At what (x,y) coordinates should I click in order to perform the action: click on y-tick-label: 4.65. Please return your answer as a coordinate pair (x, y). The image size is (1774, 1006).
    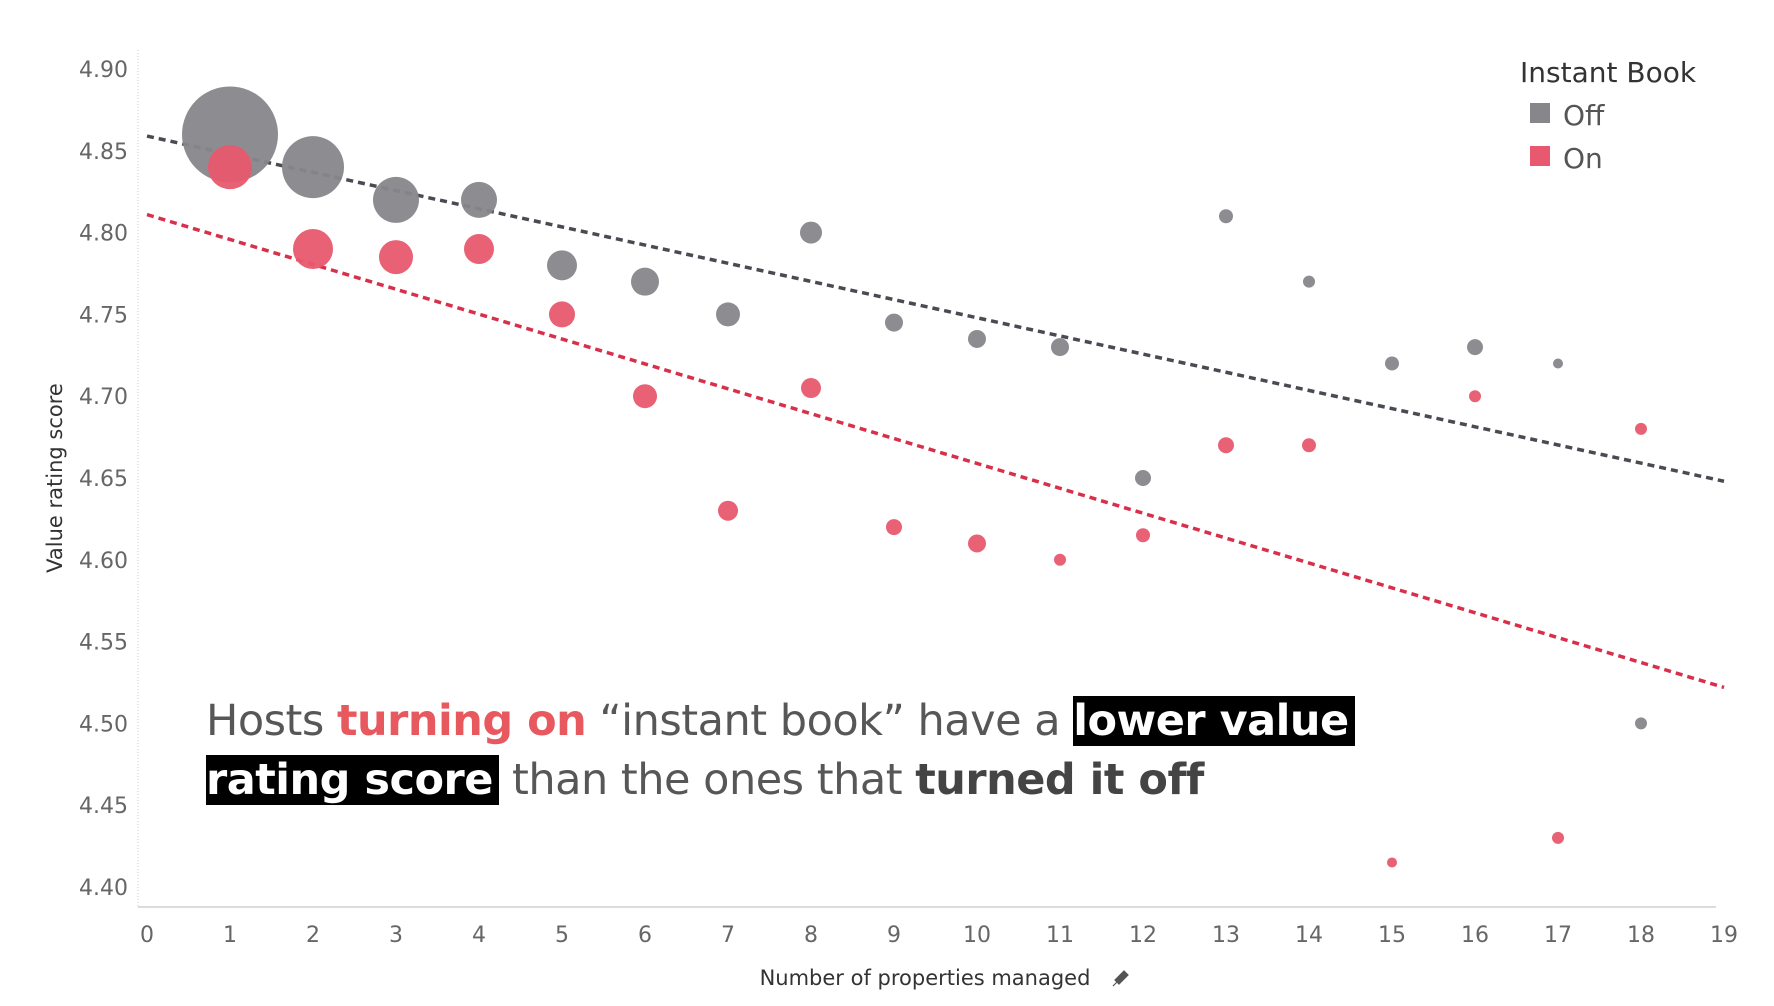
    Looking at the image, I should click on (103, 479).